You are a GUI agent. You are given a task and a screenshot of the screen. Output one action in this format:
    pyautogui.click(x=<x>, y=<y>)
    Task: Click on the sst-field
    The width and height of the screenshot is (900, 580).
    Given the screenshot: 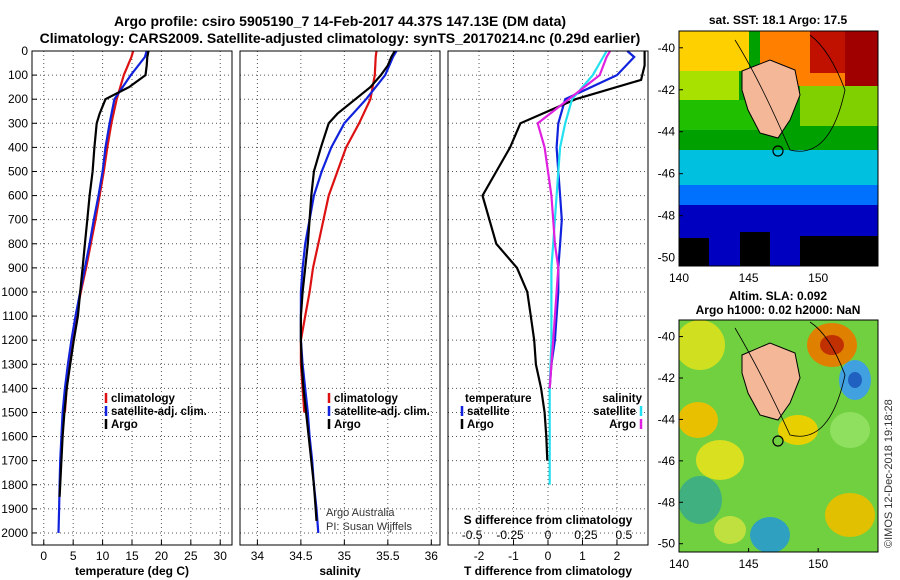 What is the action you would take?
    pyautogui.click(x=778, y=148)
    